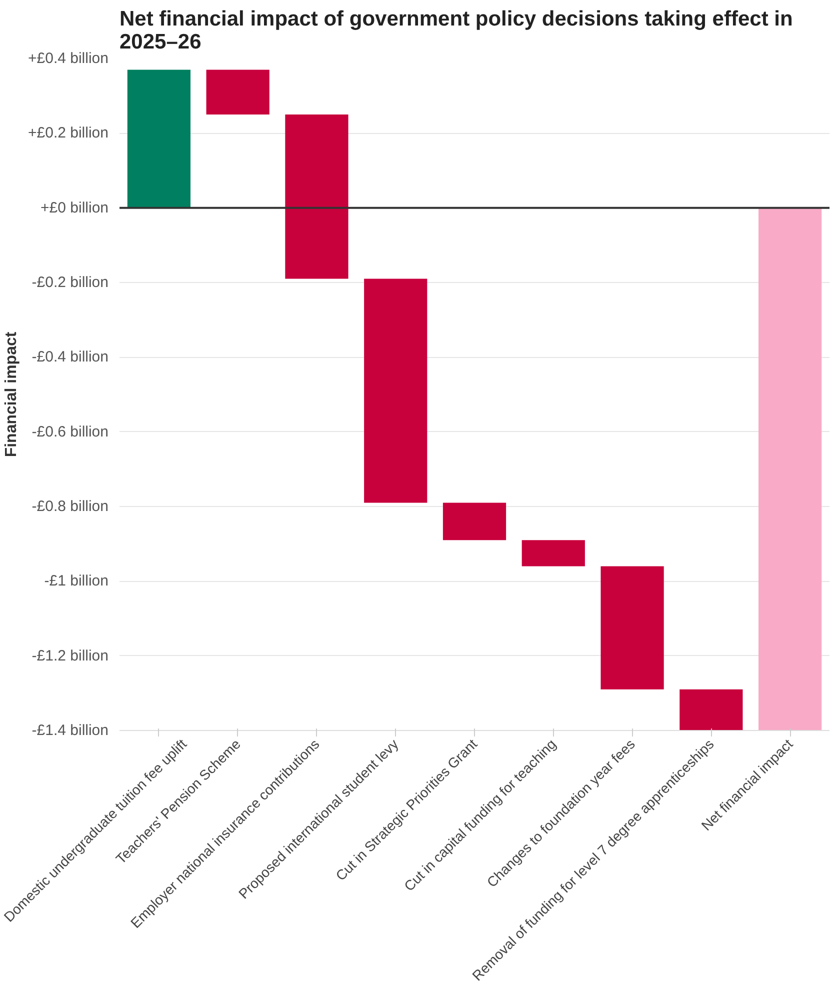  I want to click on y-tick-label: -£0.6 billion, so click(70, 431).